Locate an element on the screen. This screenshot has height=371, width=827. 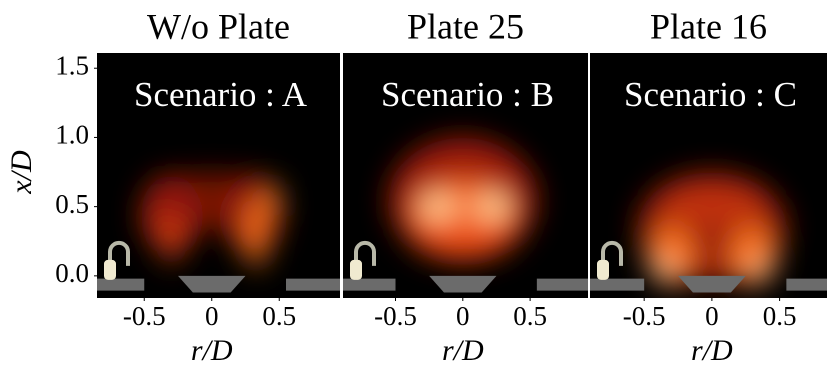
annotation: Scenario : A is located at coordinates (221, 94).